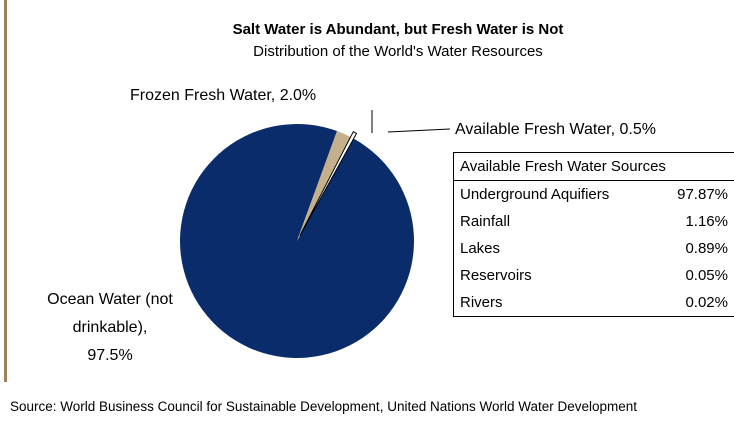 Image resolution: width=734 pixels, height=438 pixels. I want to click on table-value: 0.05%, so click(706, 275).